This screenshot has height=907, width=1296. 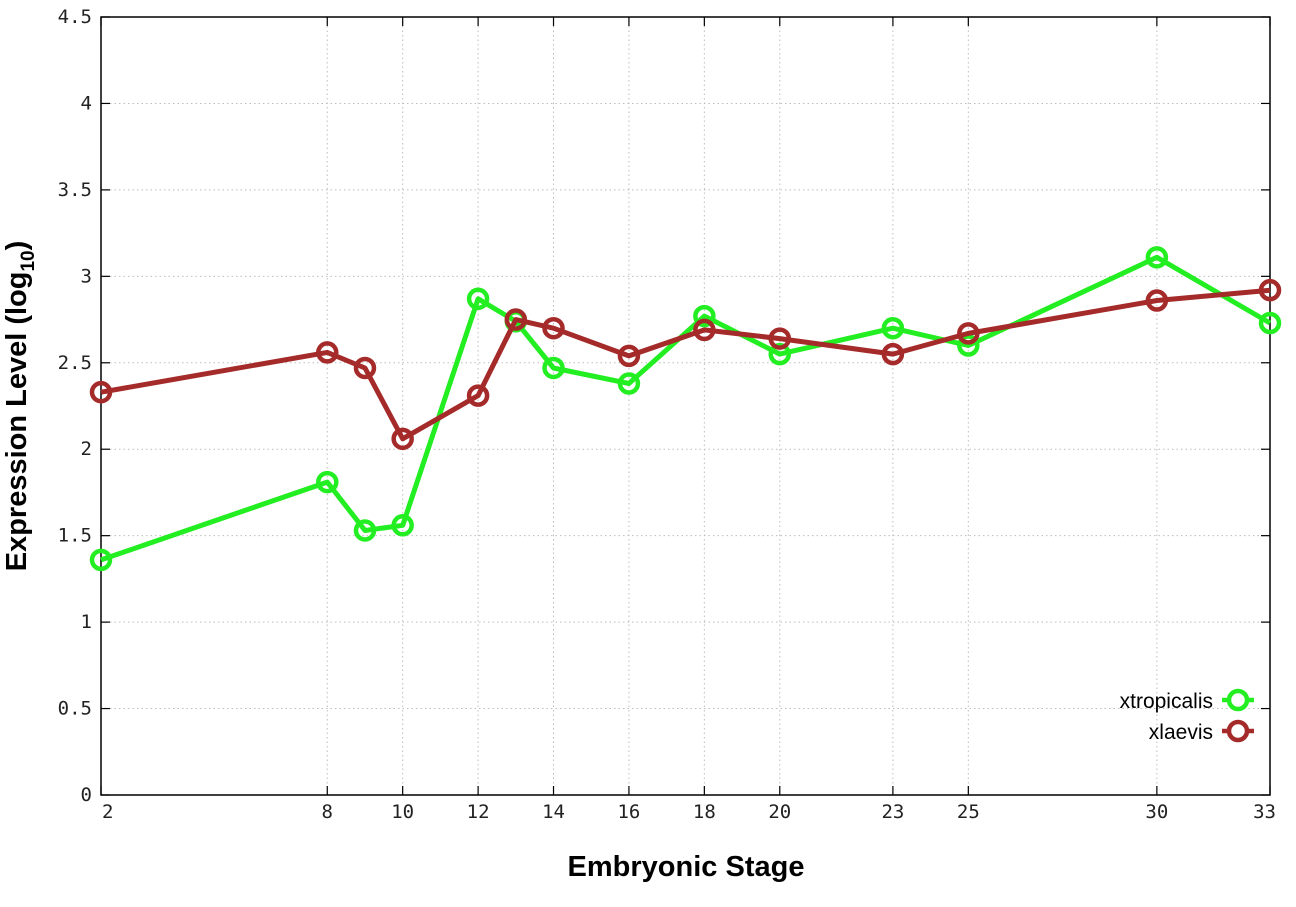 What do you see at coordinates (704, 812) in the screenshot?
I see `x-tick-label: 18` at bounding box center [704, 812].